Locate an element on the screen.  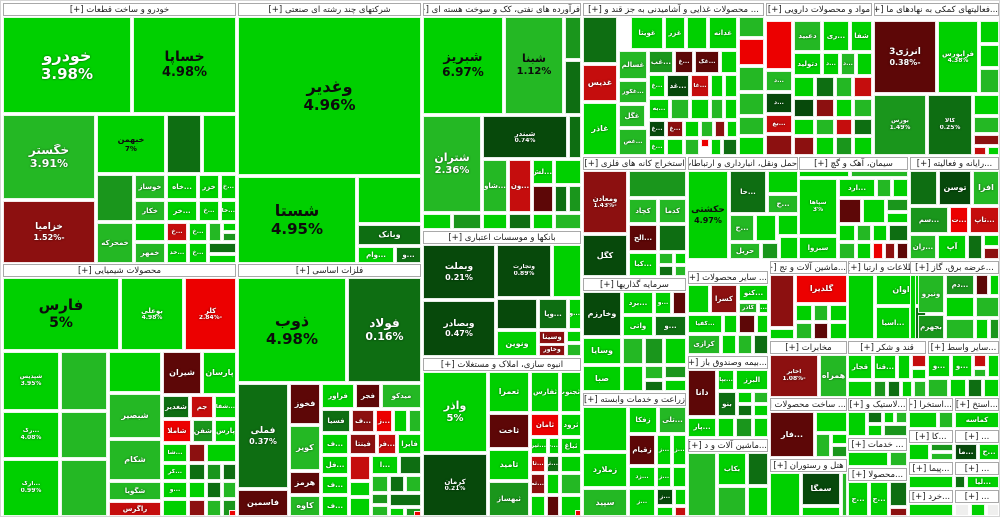
stock-tile-خودرو: خودرو 3.98% is located at coordinates (67, 65).